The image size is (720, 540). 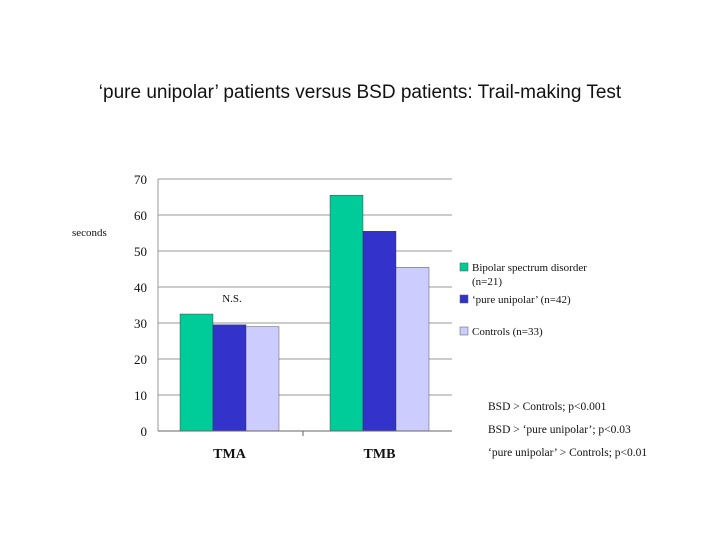 What do you see at coordinates (89, 233) in the screenshot?
I see `y-axis-label: seconds` at bounding box center [89, 233].